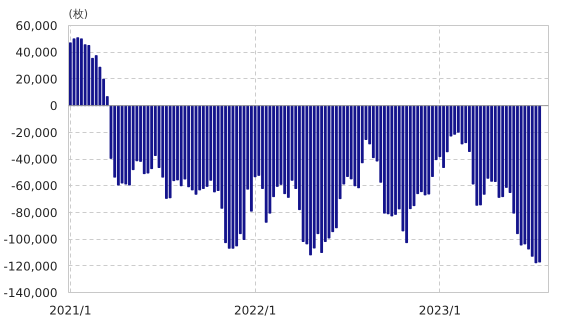 The image size is (568, 325). Describe the element at coordinates (31, 293) in the screenshot. I see `y-tick-label: -140,000` at that location.